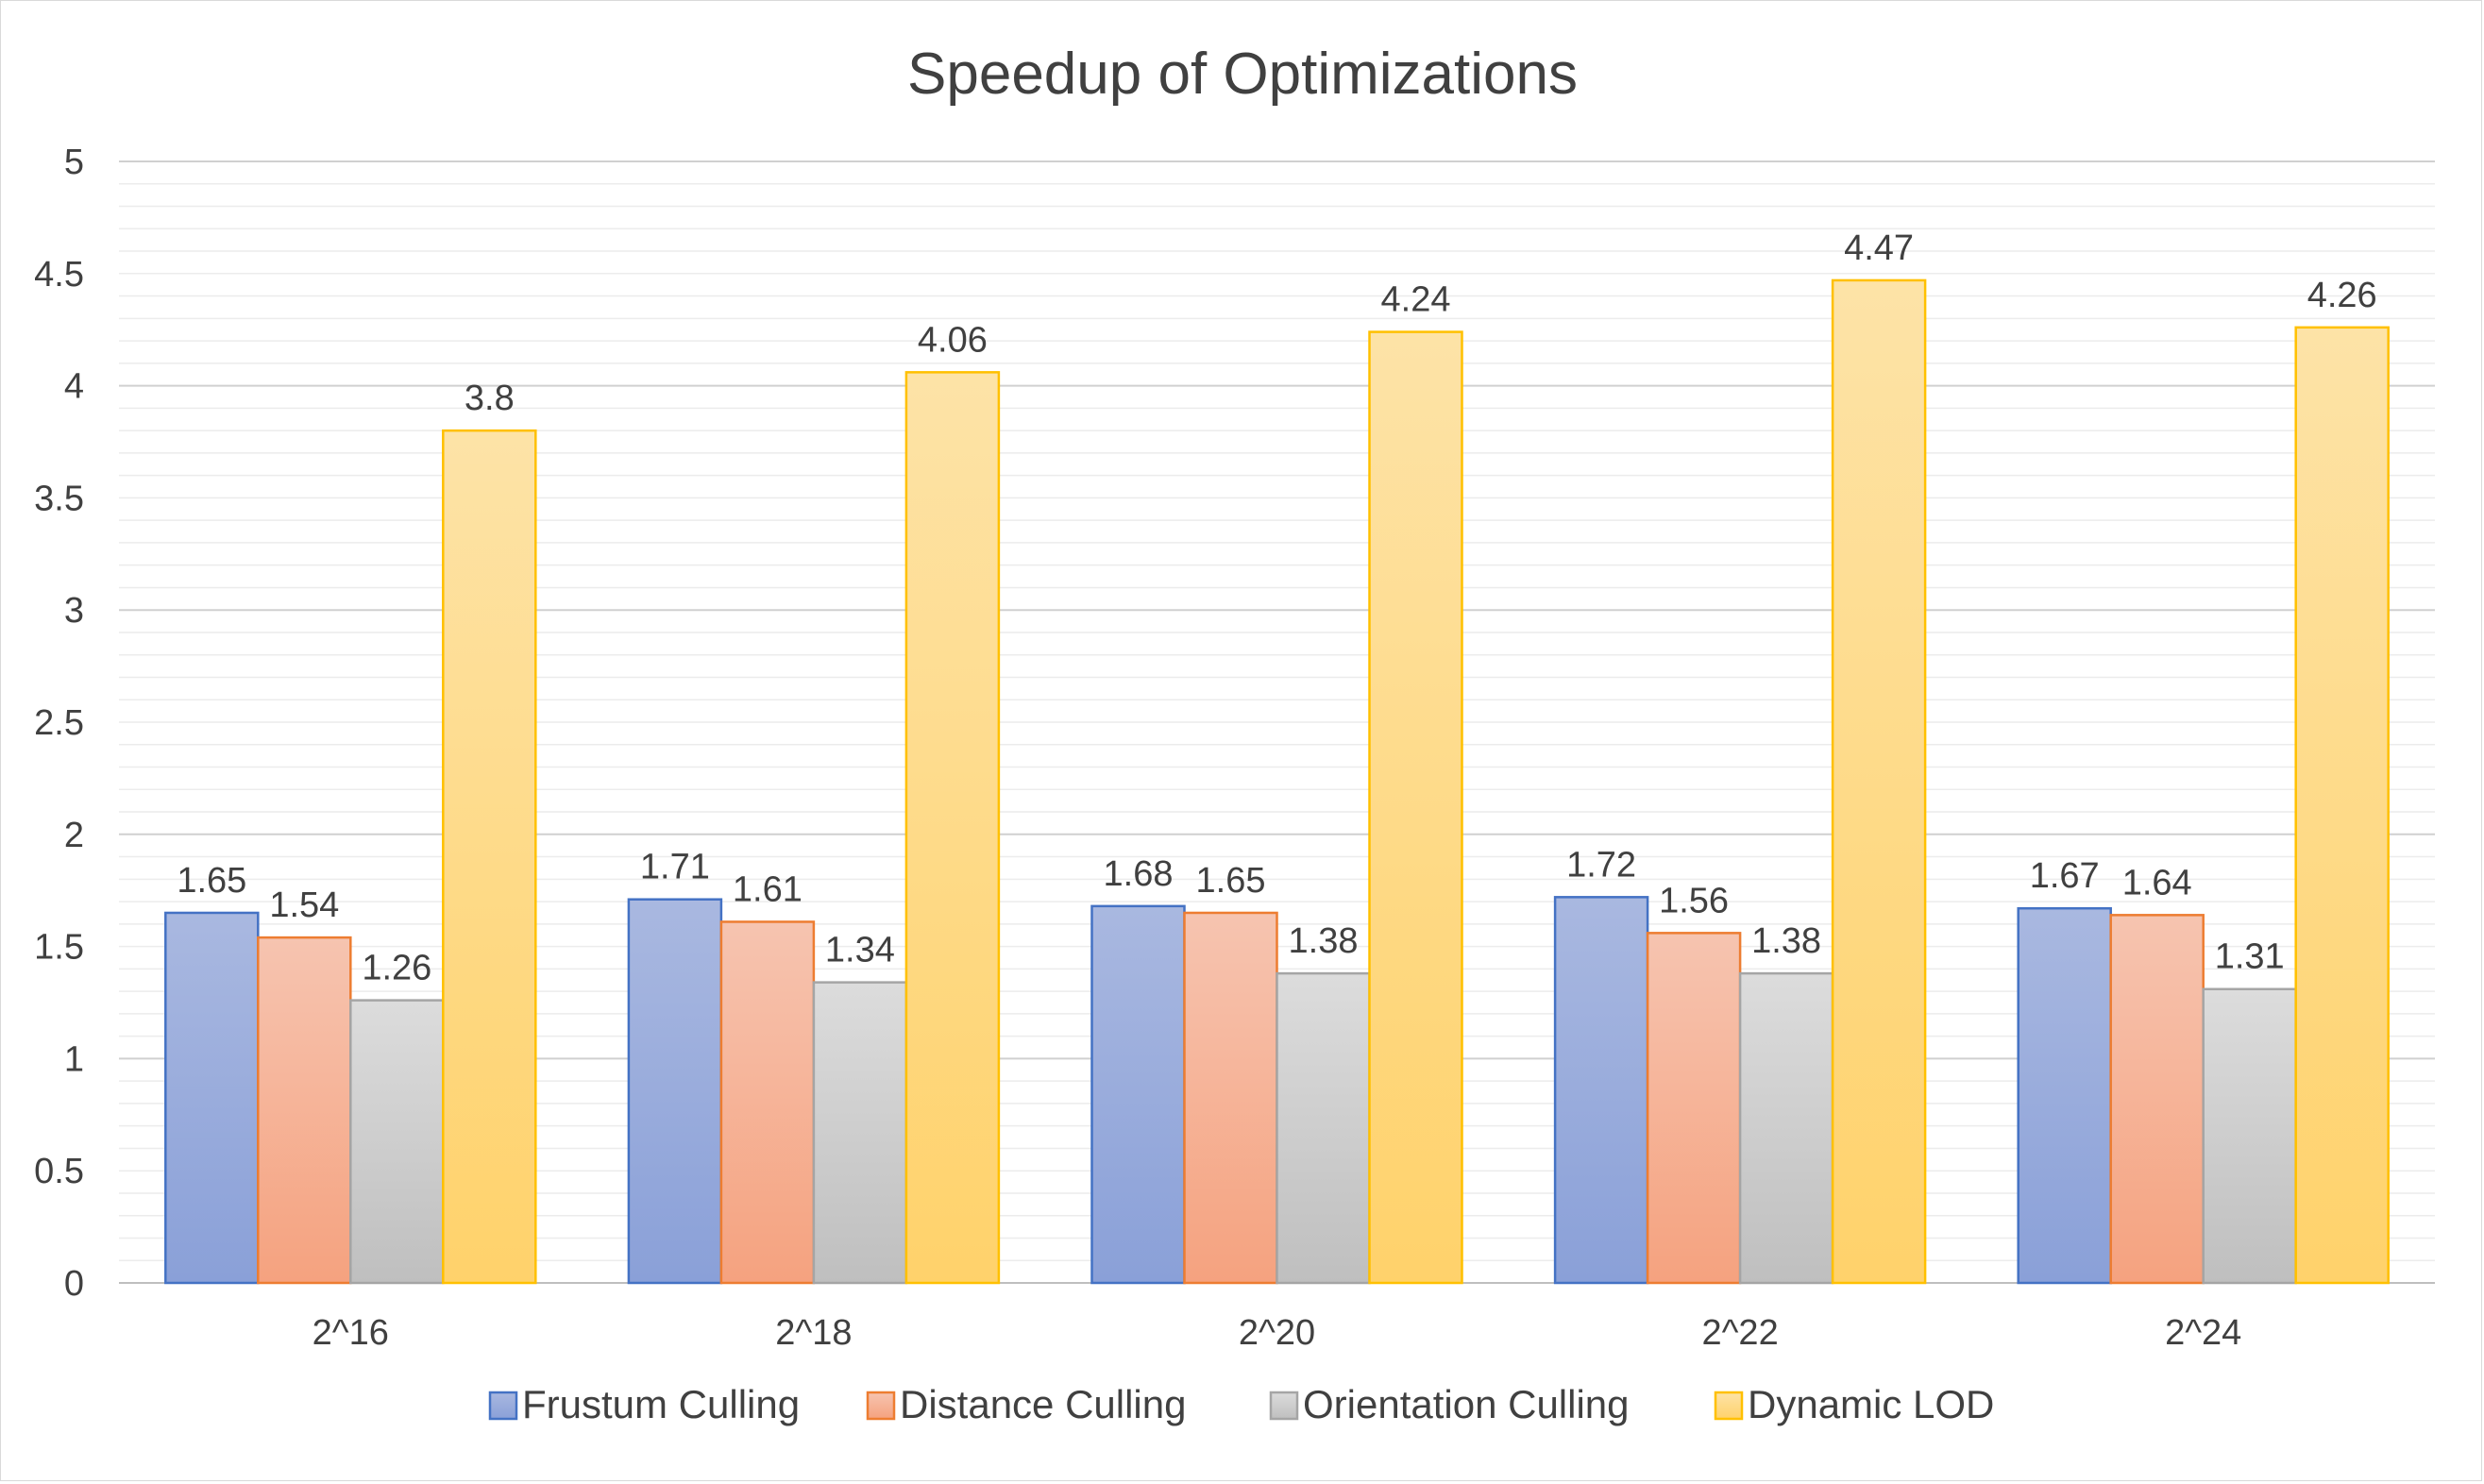 This screenshot has width=2484, height=1484. I want to click on y-tick-label: 0.5, so click(59, 1171).